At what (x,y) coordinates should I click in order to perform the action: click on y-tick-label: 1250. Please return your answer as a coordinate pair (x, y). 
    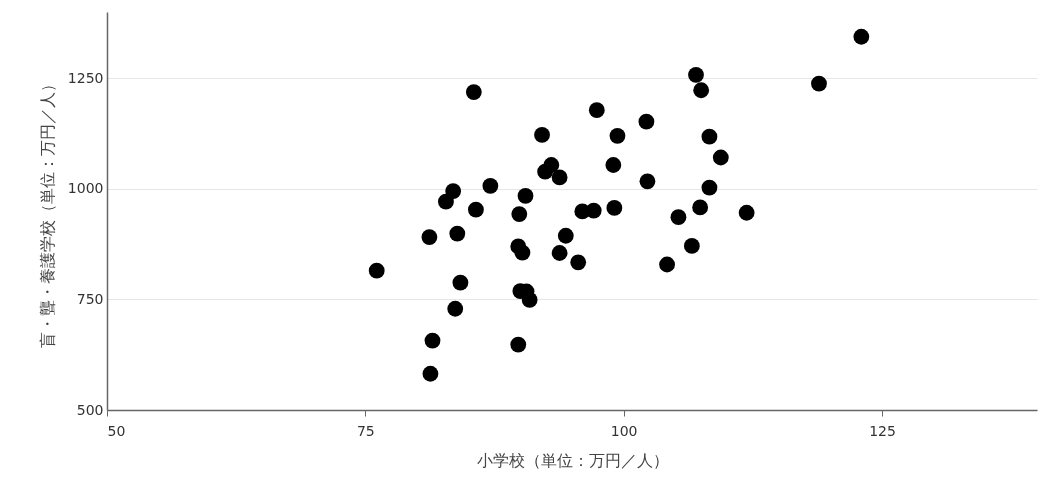
    Looking at the image, I should click on (85, 77).